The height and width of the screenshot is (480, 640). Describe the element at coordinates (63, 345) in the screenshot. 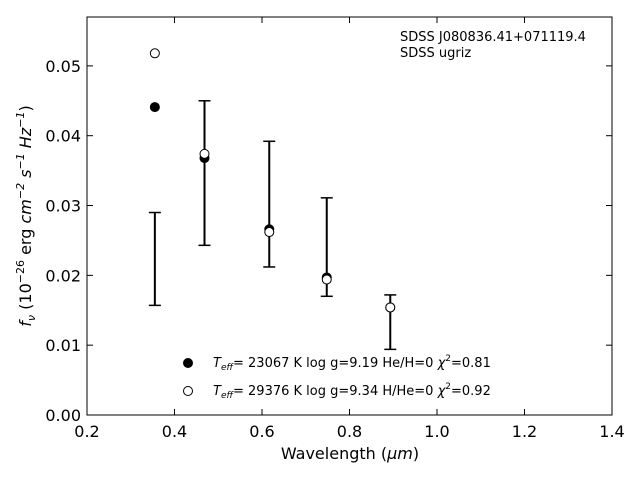

I see `y-tick-label: 0.01` at that location.